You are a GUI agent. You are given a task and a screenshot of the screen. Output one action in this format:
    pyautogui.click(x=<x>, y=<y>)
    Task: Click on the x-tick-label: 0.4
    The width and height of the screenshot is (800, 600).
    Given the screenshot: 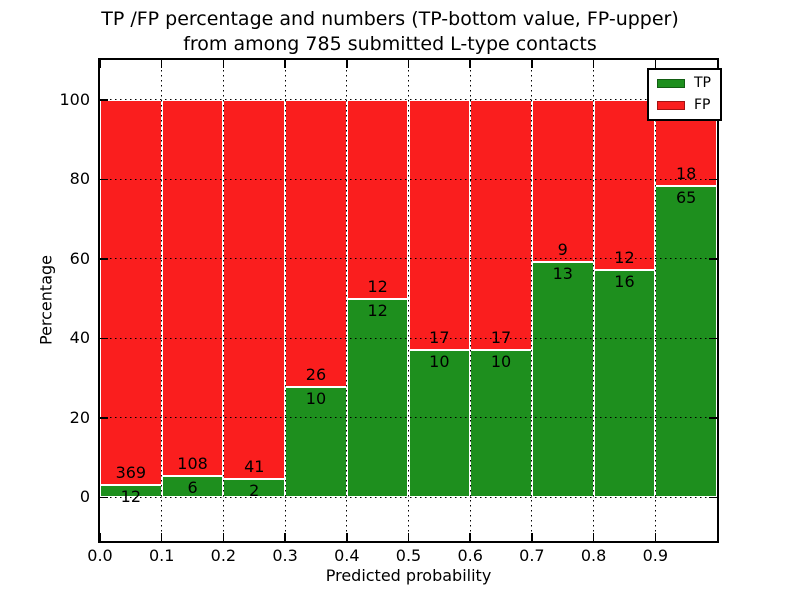 What is the action you would take?
    pyautogui.click(x=347, y=555)
    